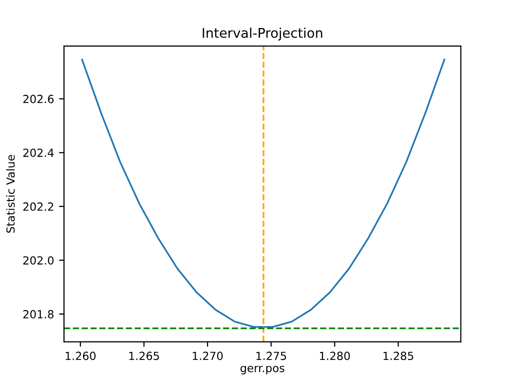 This screenshot has width=512, height=384. Describe the element at coordinates (81, 356) in the screenshot. I see `x-tick-label: 1.260` at that location.